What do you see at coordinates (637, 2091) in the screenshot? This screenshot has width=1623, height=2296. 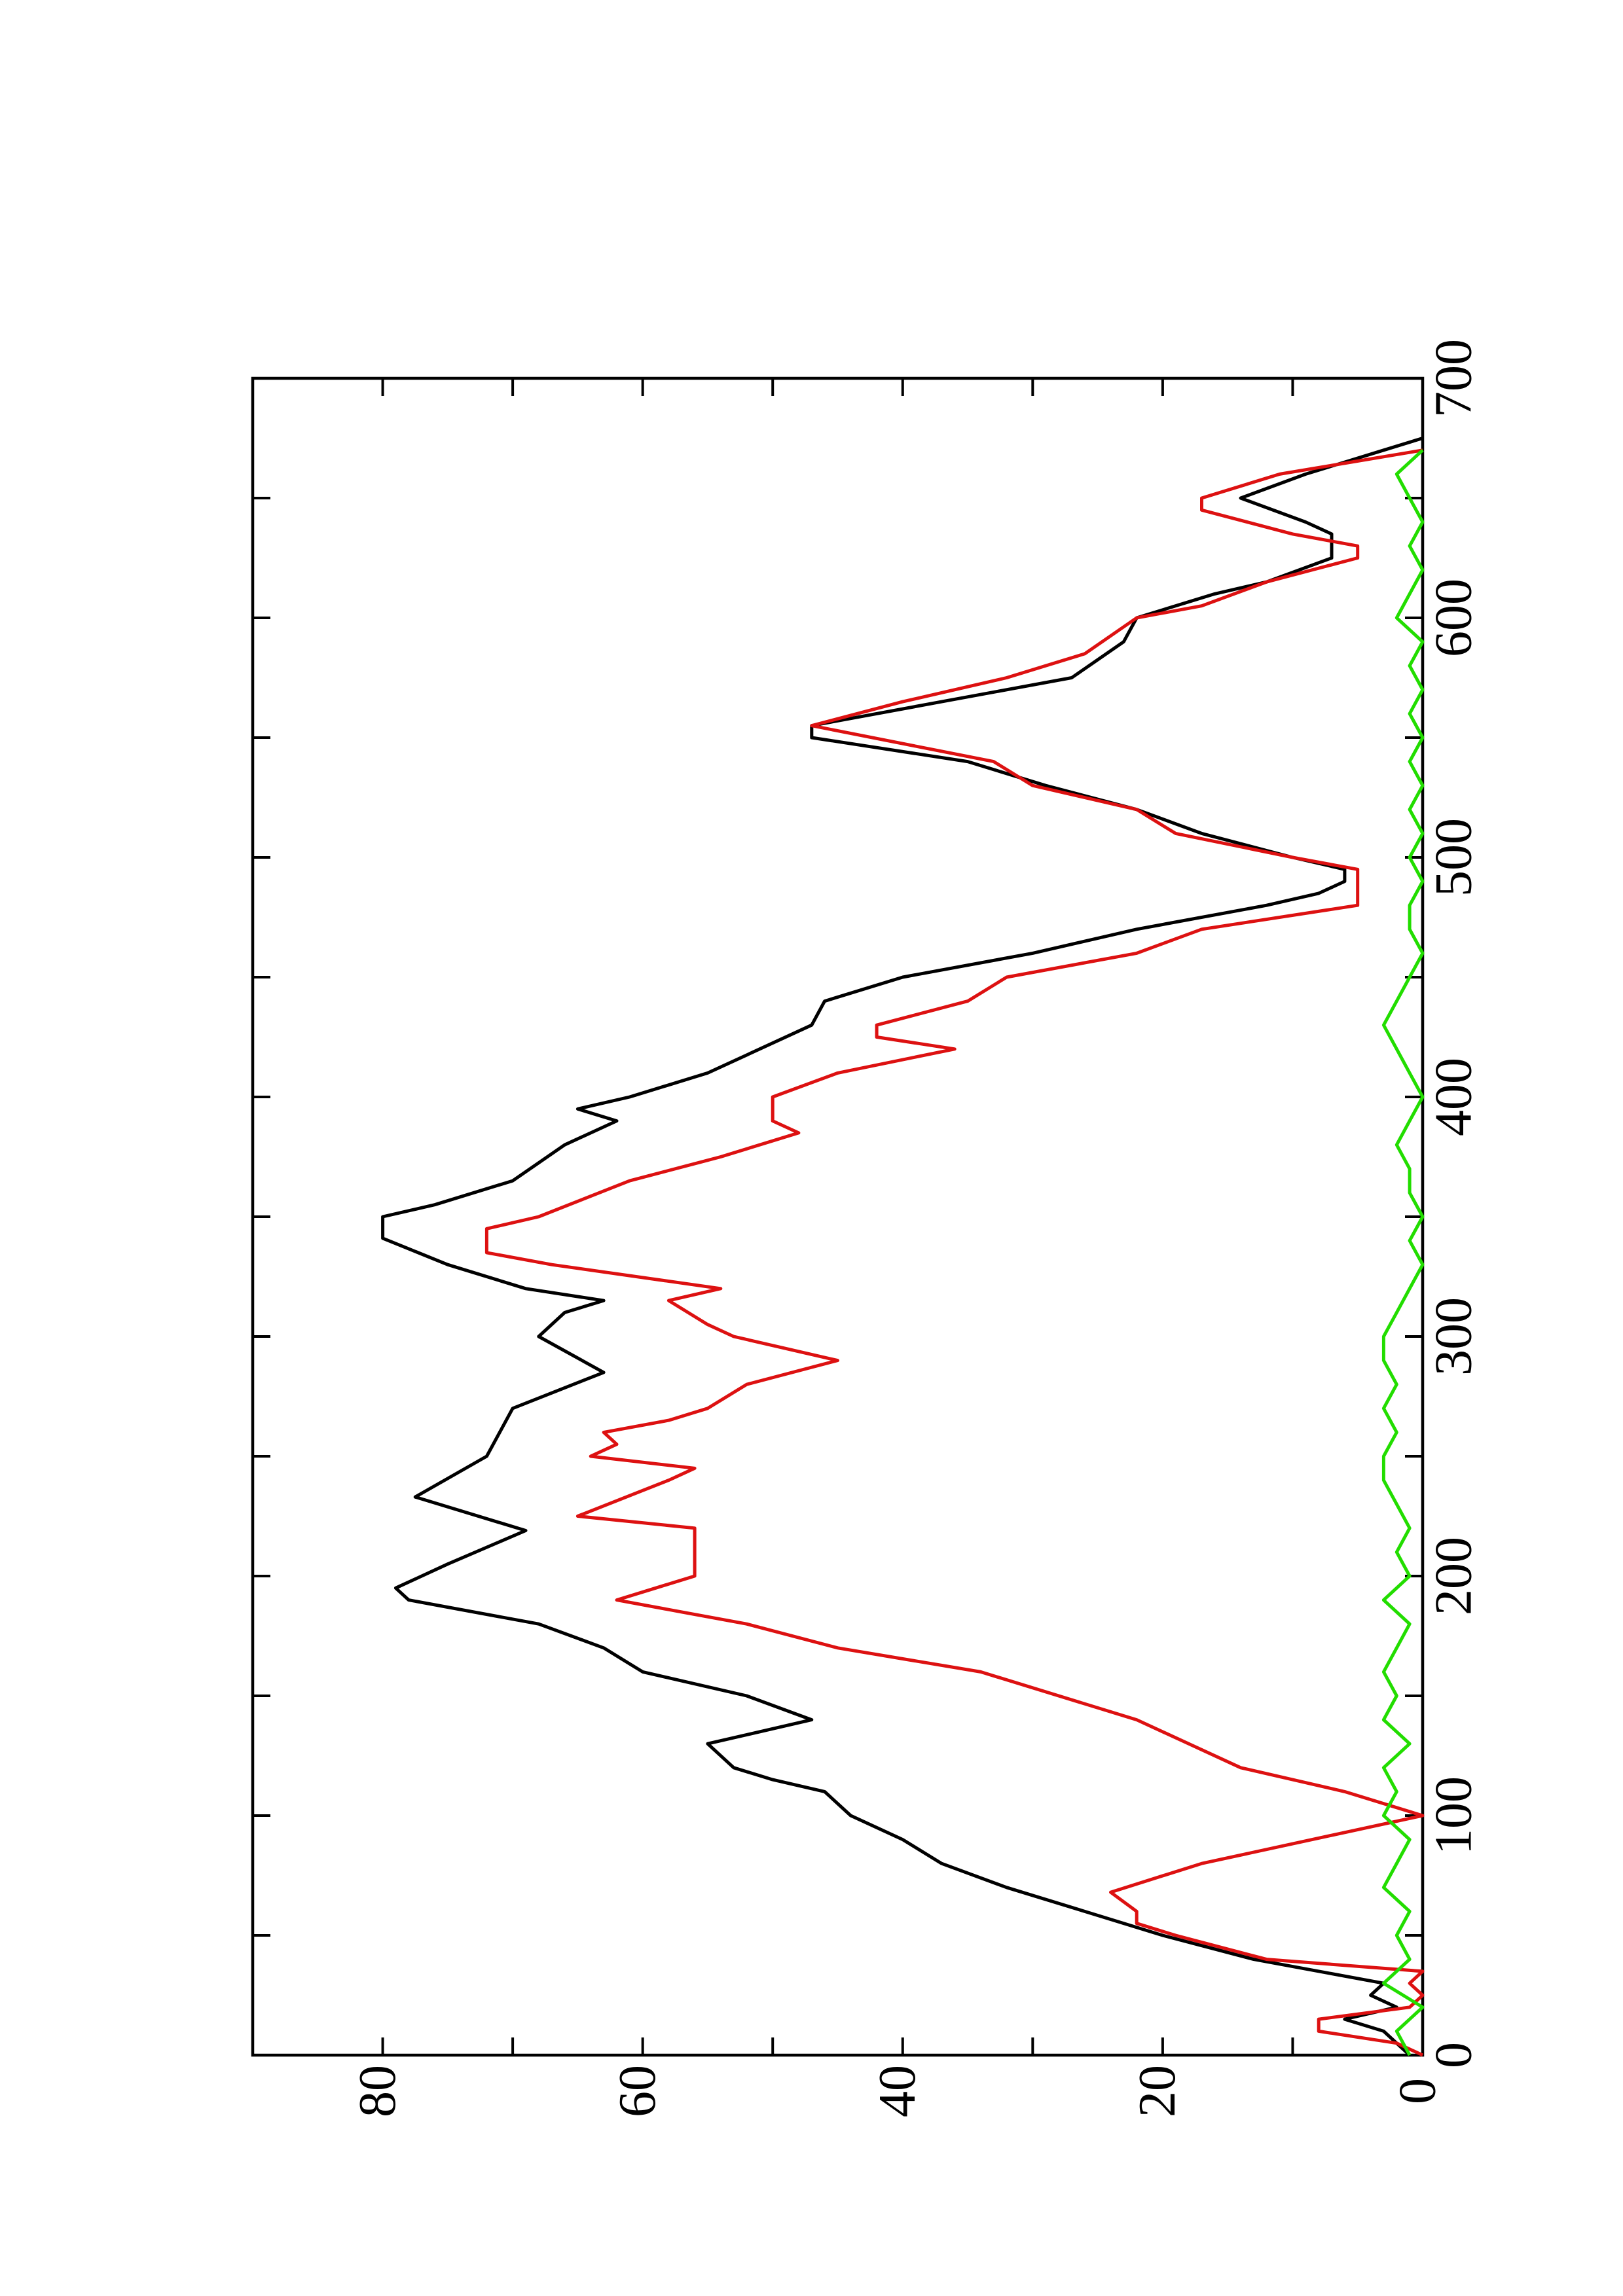 I see `y-tick-label: 60` at bounding box center [637, 2091].